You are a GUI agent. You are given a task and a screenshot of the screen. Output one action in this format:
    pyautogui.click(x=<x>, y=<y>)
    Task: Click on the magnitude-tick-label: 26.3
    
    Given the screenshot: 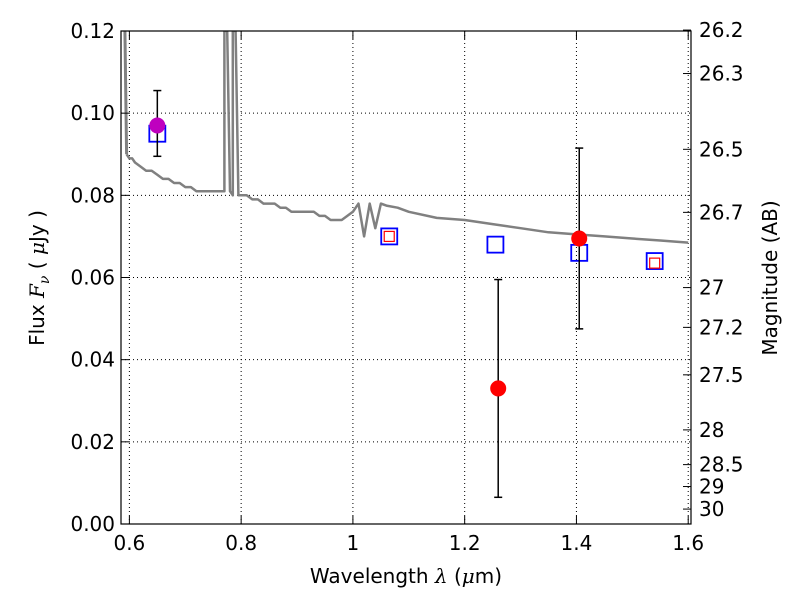 What is the action you would take?
    pyautogui.click(x=721, y=74)
    